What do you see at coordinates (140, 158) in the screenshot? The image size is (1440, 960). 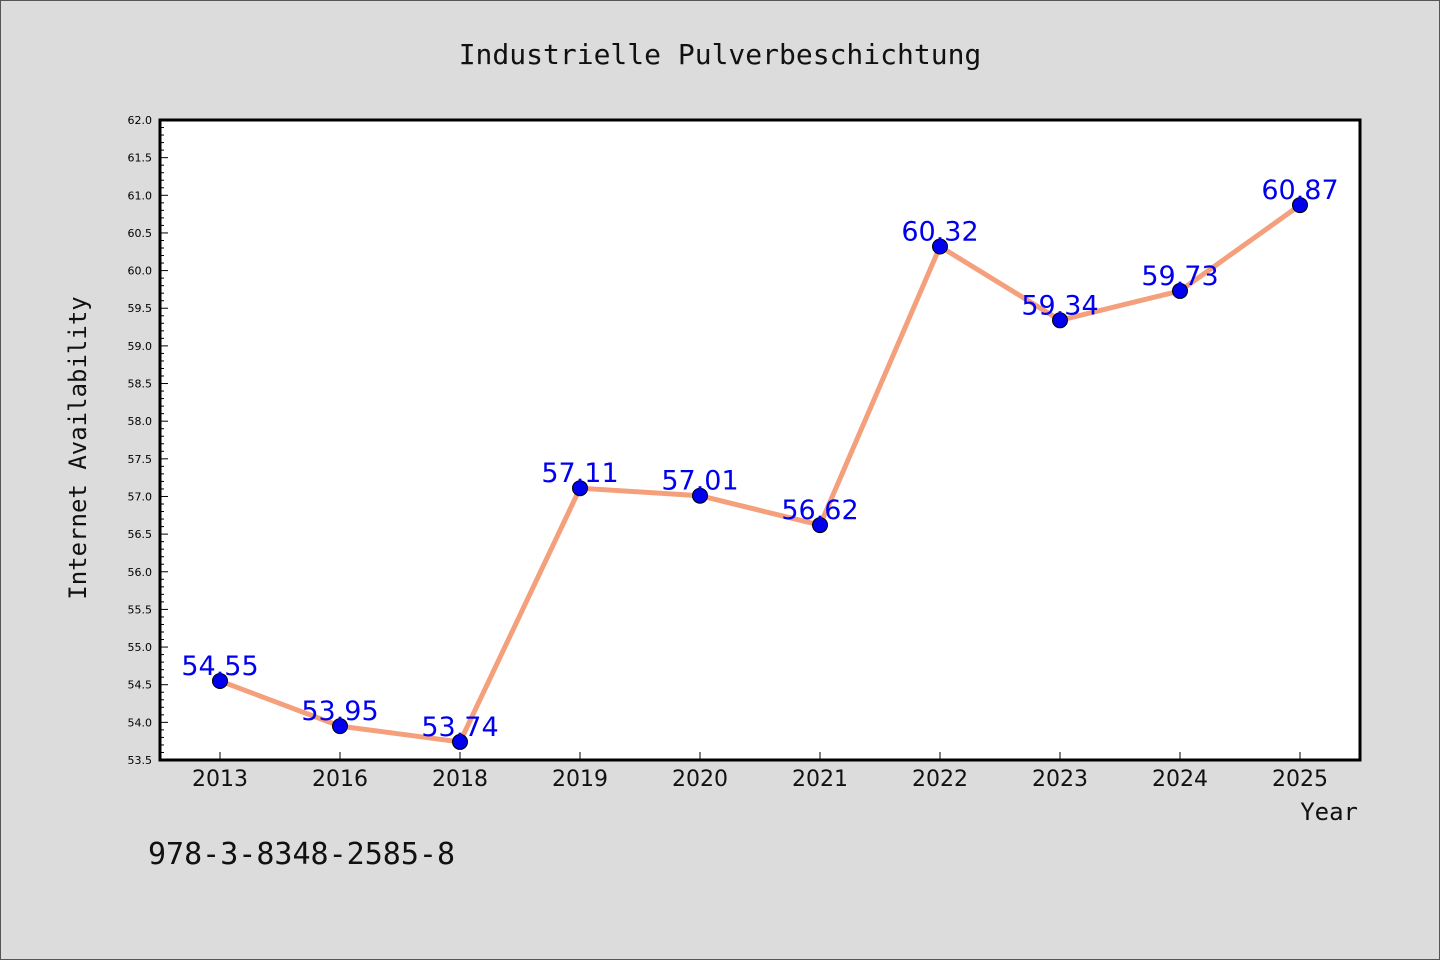 I see `y-tick-label: 61.5` at bounding box center [140, 158].